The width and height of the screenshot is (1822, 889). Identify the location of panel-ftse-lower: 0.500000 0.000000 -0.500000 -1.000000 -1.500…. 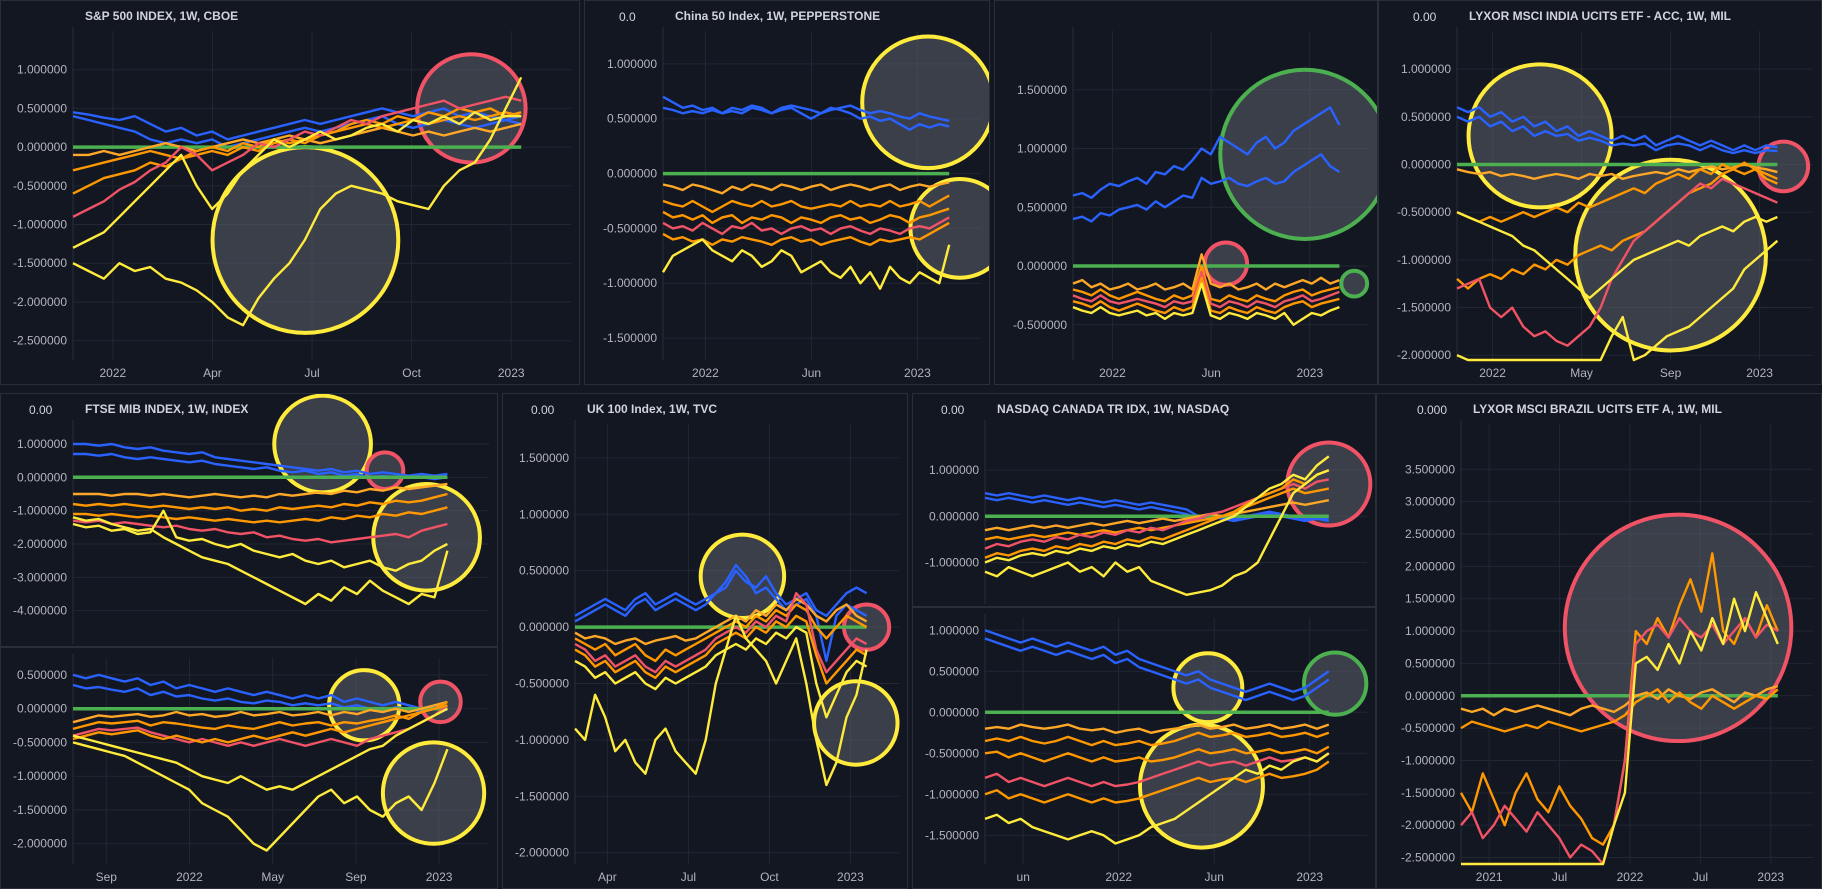
(249, 768).